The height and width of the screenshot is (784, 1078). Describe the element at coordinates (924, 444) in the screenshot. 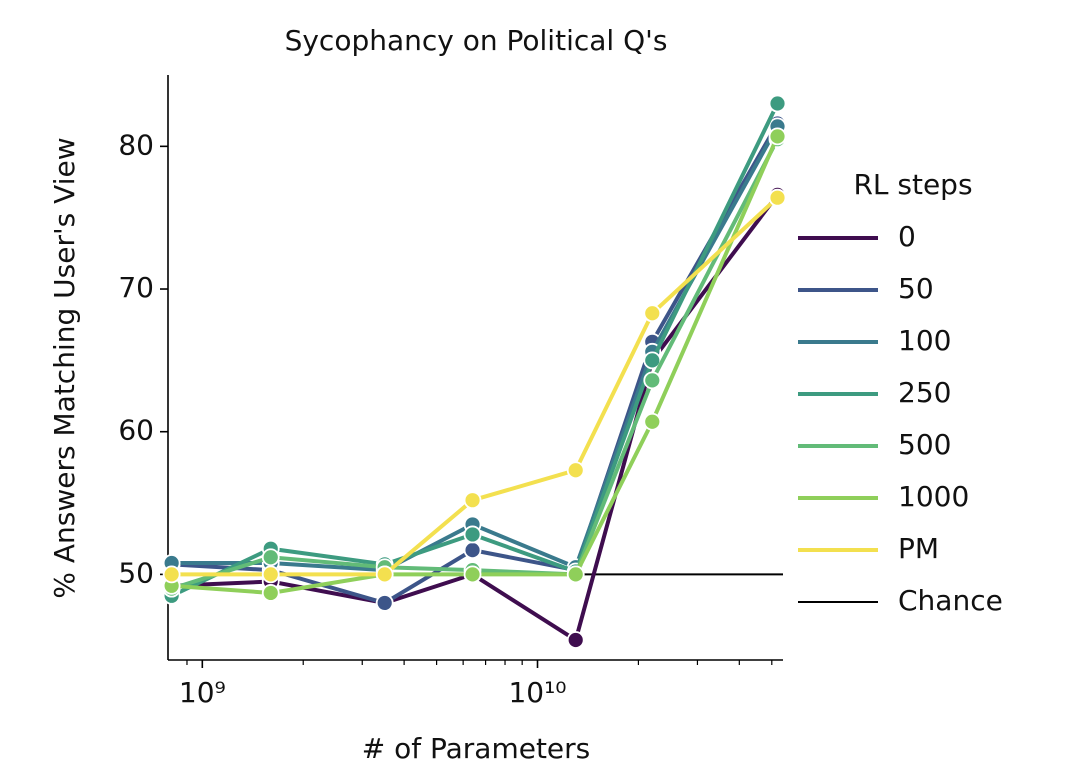

I see `legend-label: 500` at that location.